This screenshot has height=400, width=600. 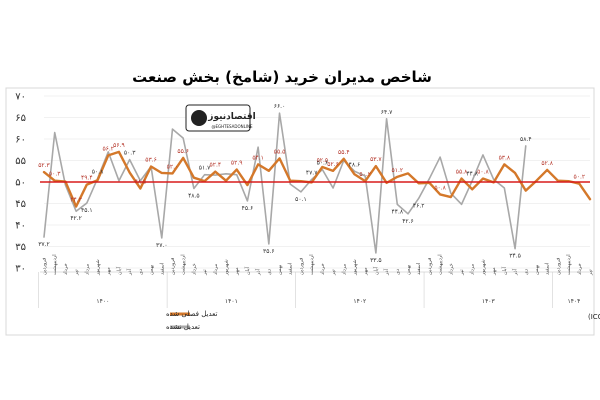 What do you see at coordinates (462, 172) in the screenshot?
I see `data-label-adjusted: ۵۵.۸` at bounding box center [462, 172].